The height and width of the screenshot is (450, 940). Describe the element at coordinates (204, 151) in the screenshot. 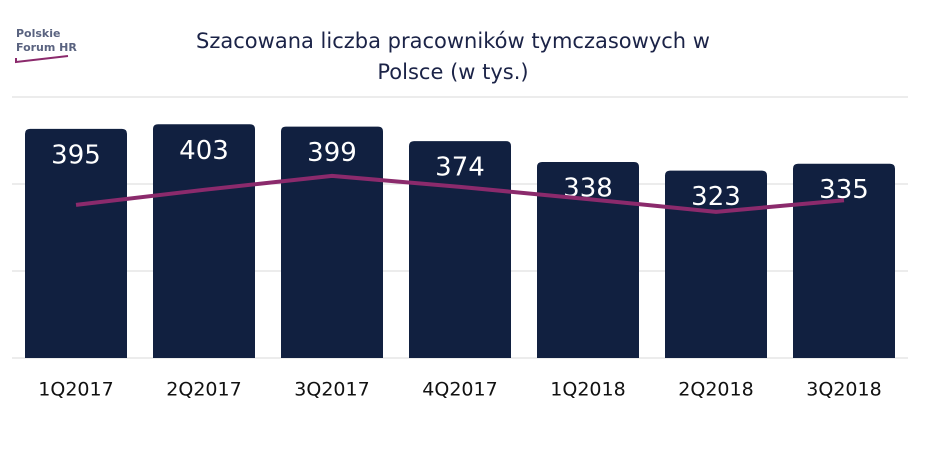

I see `value-label: 403` at that location.